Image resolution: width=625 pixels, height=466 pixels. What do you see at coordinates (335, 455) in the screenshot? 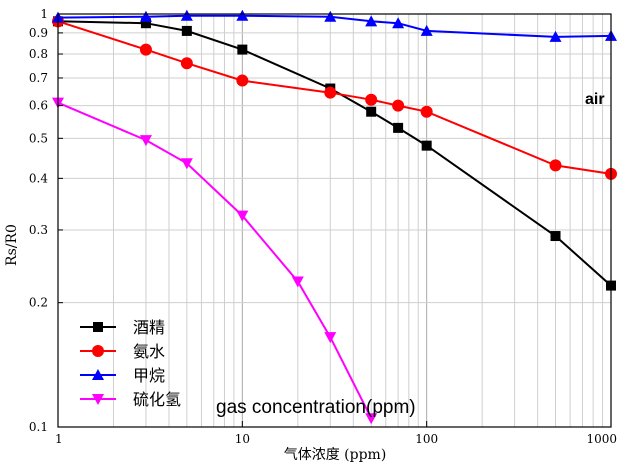
I see `x-axis-label: 气体浓度 (ppm)` at bounding box center [335, 455].